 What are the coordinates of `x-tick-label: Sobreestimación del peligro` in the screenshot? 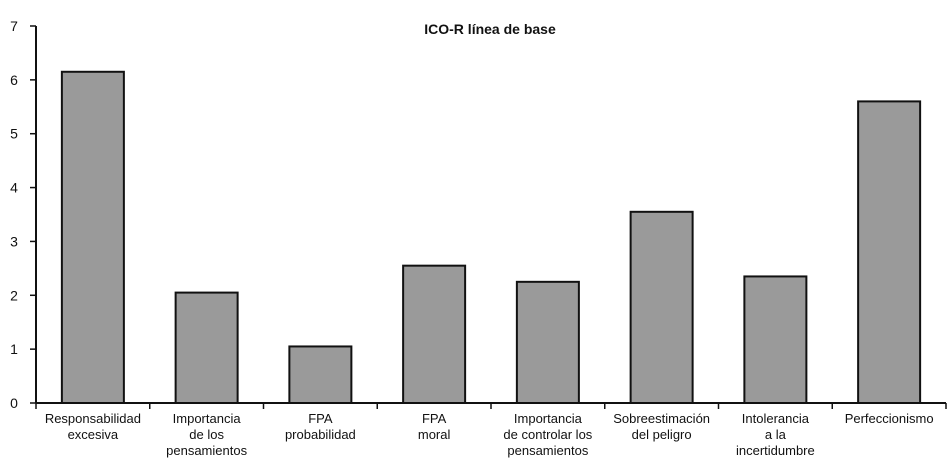 It's located at (661, 426).